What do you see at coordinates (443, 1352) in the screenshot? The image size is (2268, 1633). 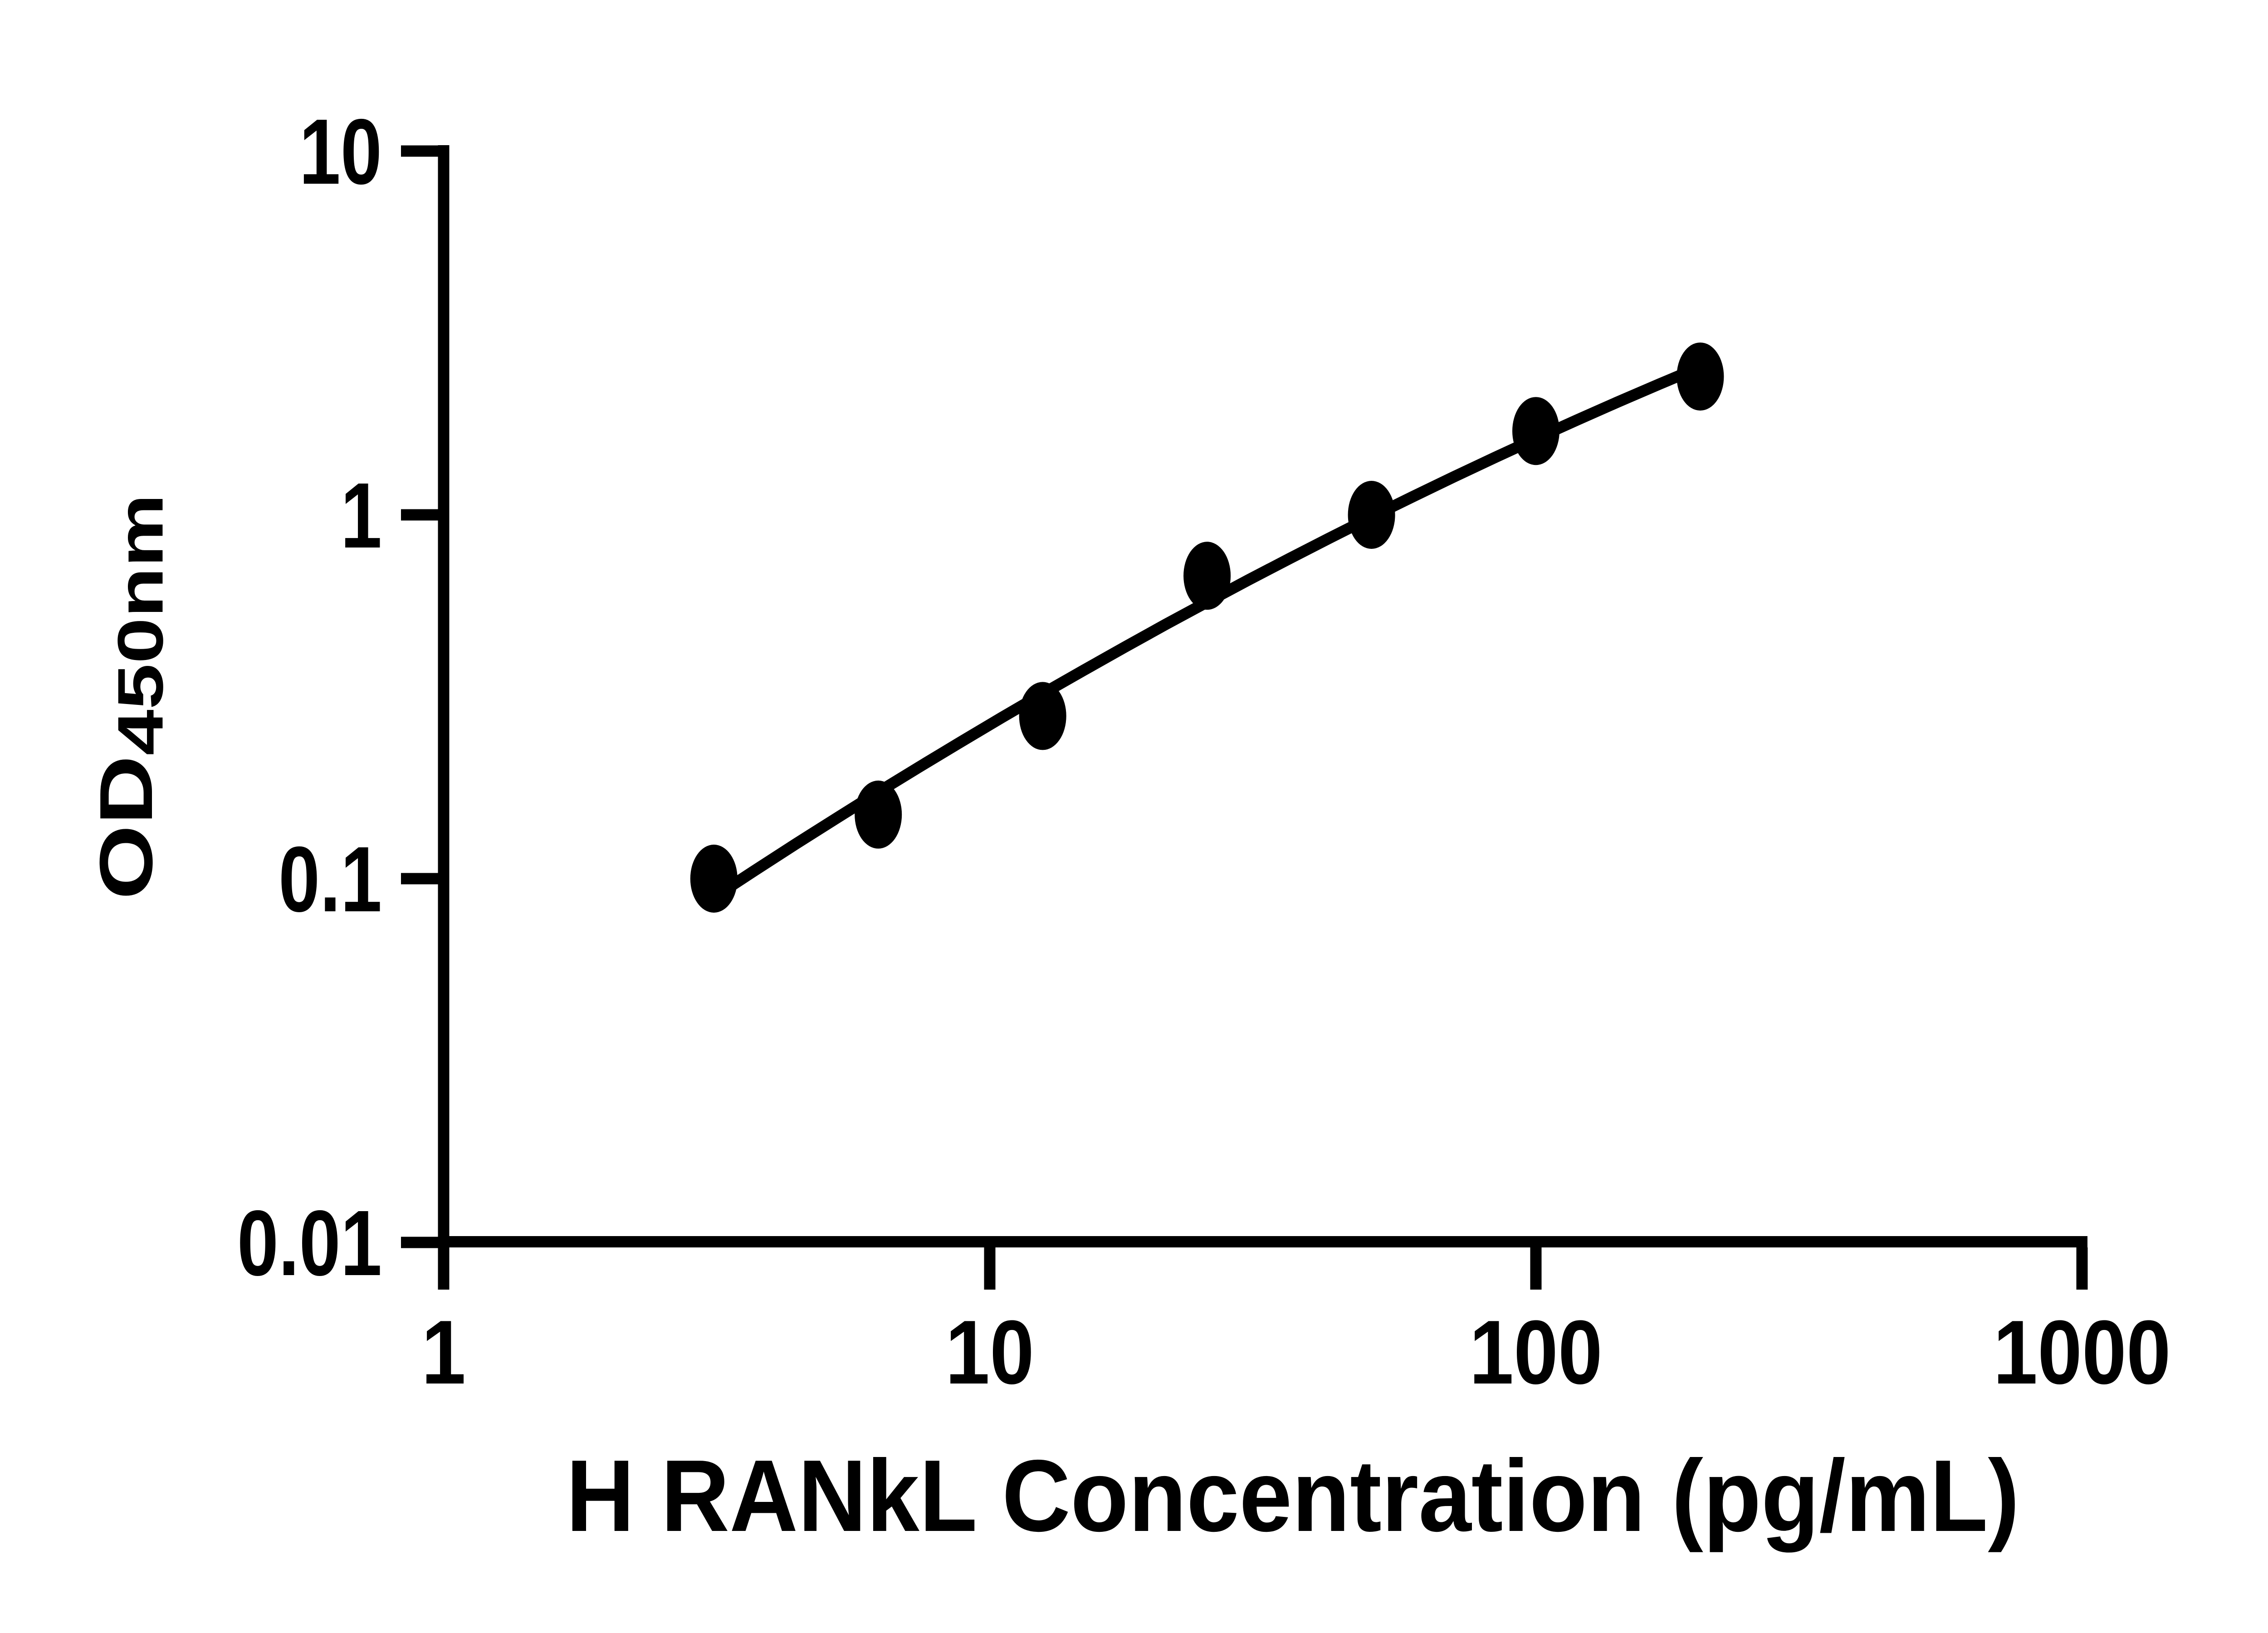 I see `x-tick-label: 1` at bounding box center [443, 1352].